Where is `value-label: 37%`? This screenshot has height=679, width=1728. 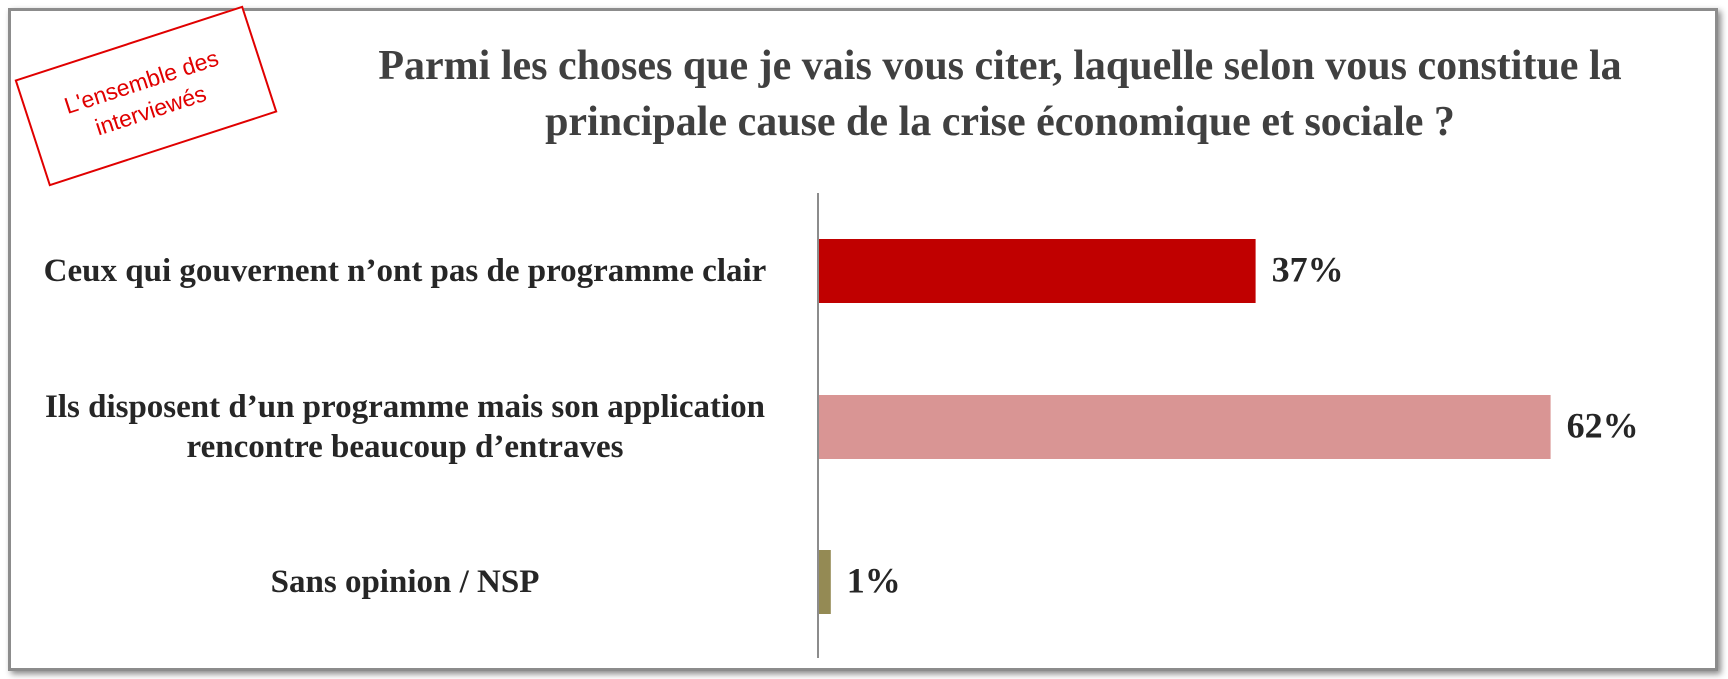 value-label: 37% is located at coordinates (1308, 269).